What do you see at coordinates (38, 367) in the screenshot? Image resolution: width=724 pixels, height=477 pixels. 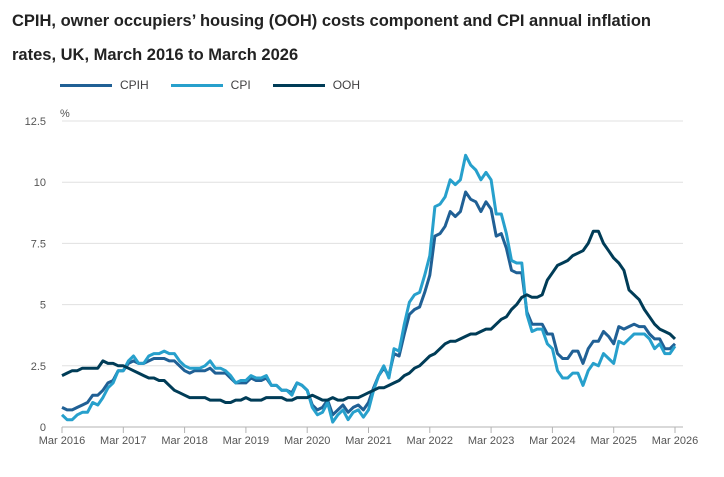 I see `y-tick-label: 2.5` at bounding box center [38, 367].